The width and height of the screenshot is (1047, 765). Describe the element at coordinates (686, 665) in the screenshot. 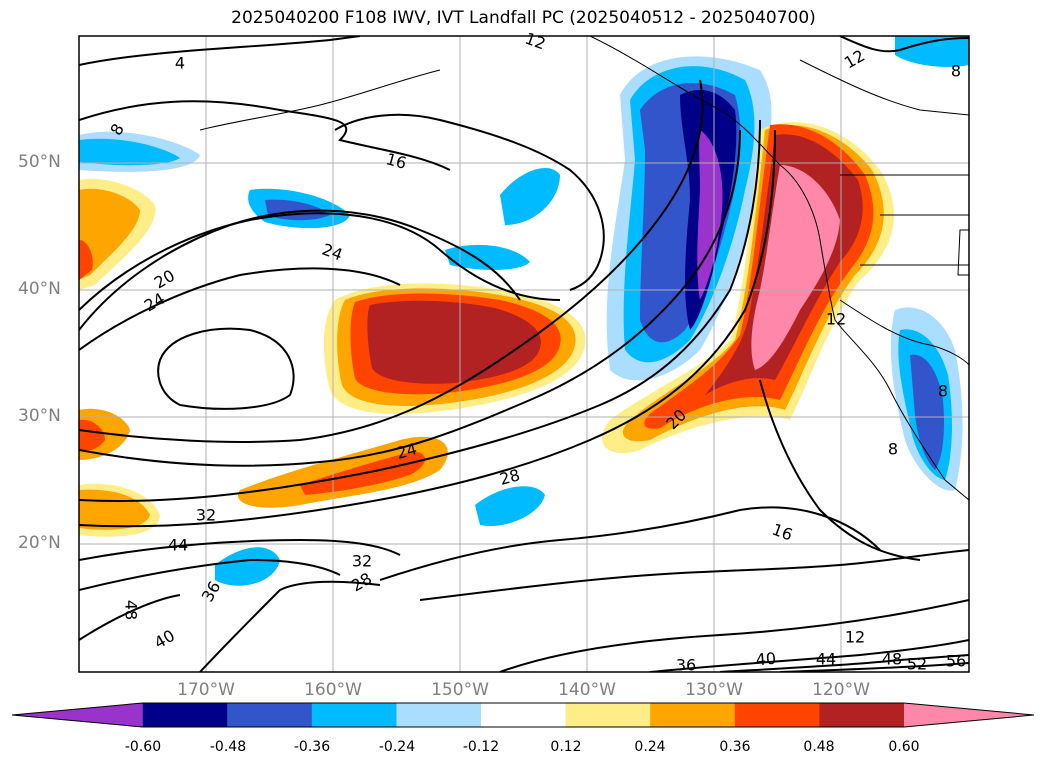

I see `contour-label: 36` at that location.